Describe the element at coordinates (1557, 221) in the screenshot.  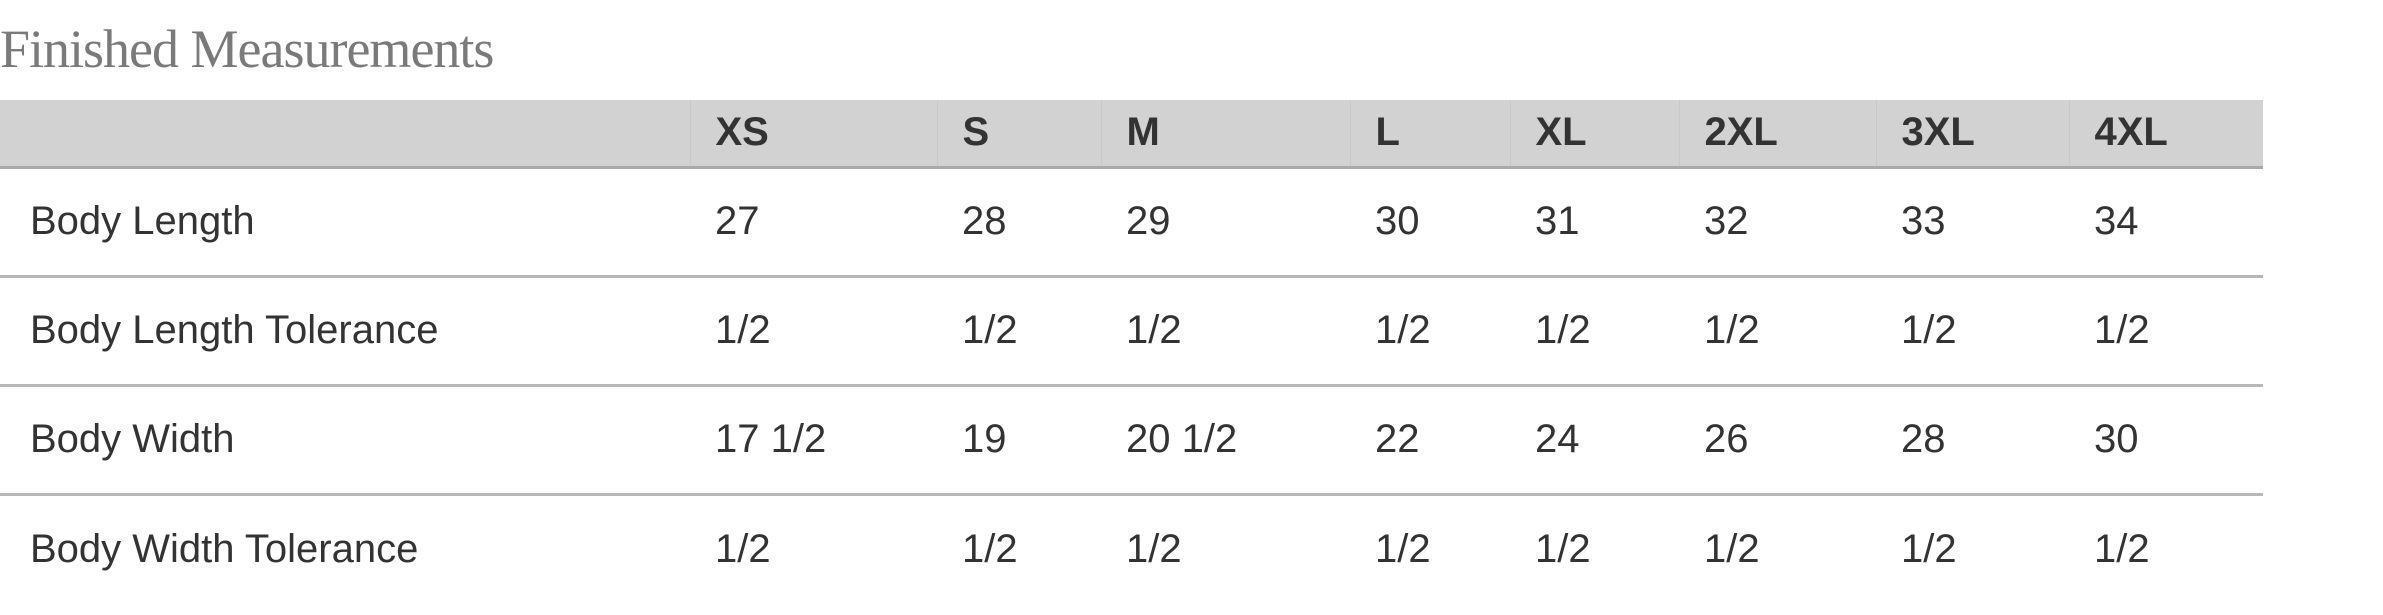
I see `measurement-cell: 31` at that location.